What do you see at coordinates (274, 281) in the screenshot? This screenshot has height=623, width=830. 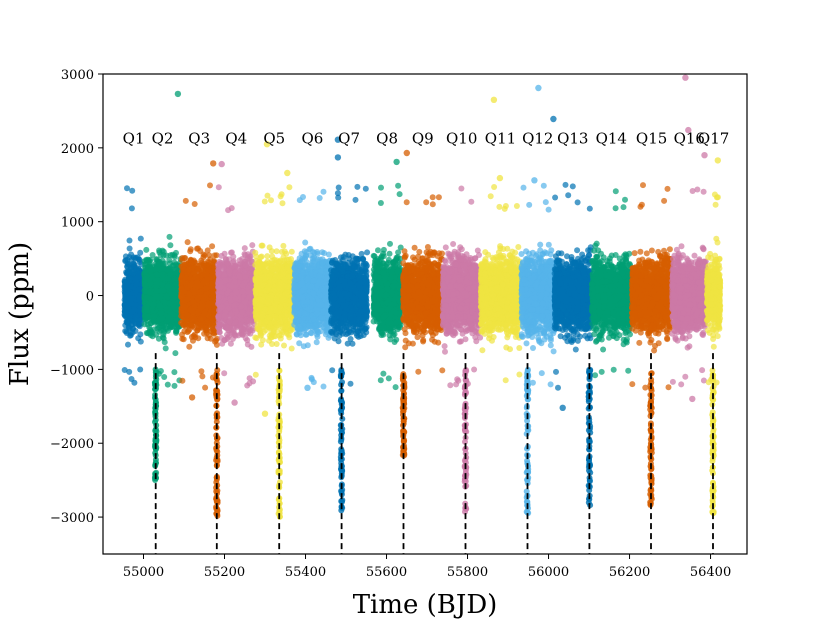 I see `quarter-series-q5` at bounding box center [274, 281].